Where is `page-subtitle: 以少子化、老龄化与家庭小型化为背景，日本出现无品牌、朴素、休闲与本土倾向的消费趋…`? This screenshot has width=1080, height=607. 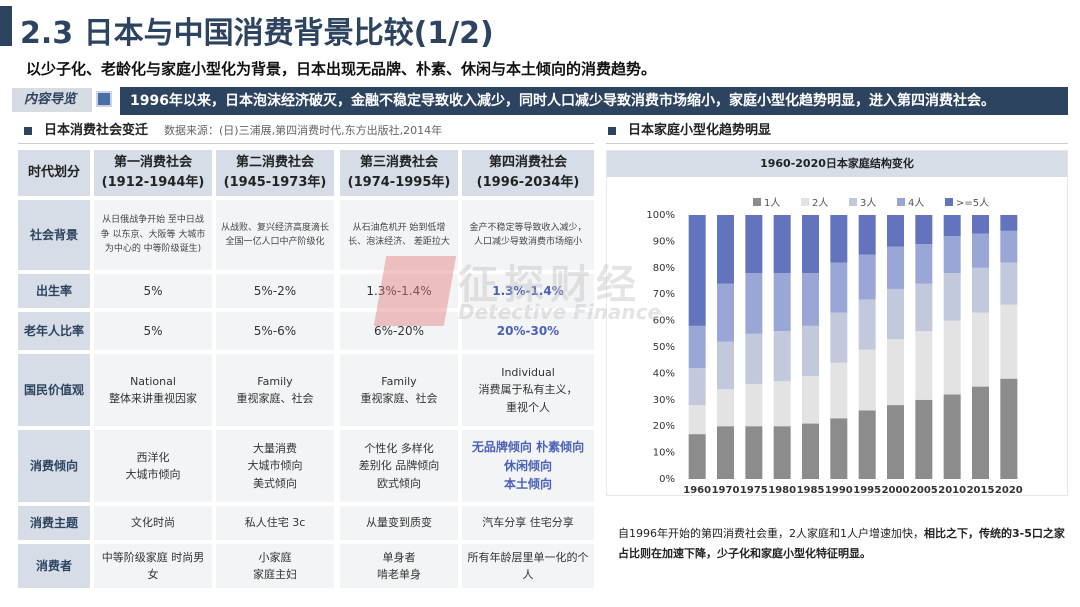
page-subtitle: 以少子化、老龄化与家庭小型化为背景，日本出现无品牌、朴素、休闲与本土倾向的消费趋… is located at coordinates (341, 69).